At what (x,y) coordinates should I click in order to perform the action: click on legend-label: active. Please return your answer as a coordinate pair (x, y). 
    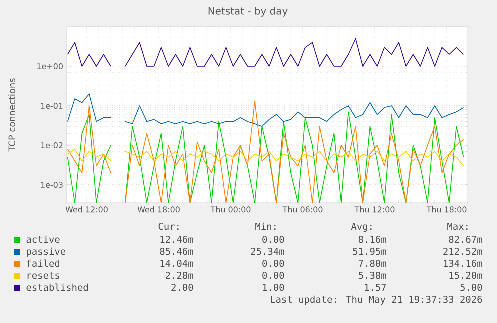
    Looking at the image, I should click on (43, 240).